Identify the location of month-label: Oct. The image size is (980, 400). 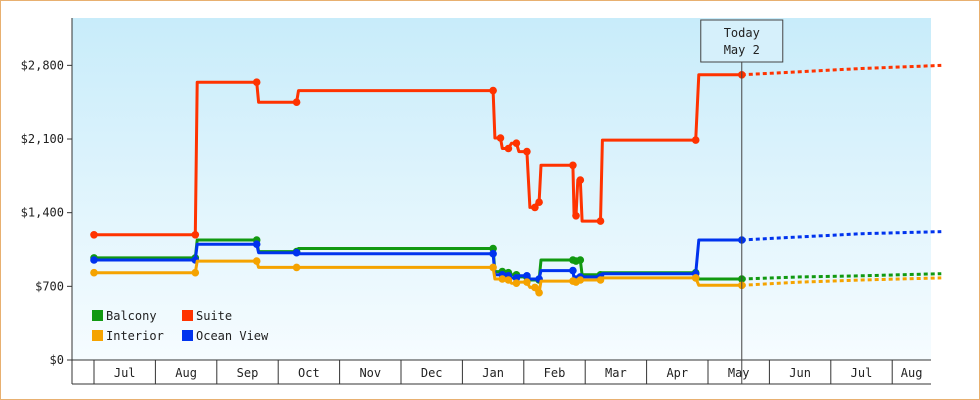
(309, 373).